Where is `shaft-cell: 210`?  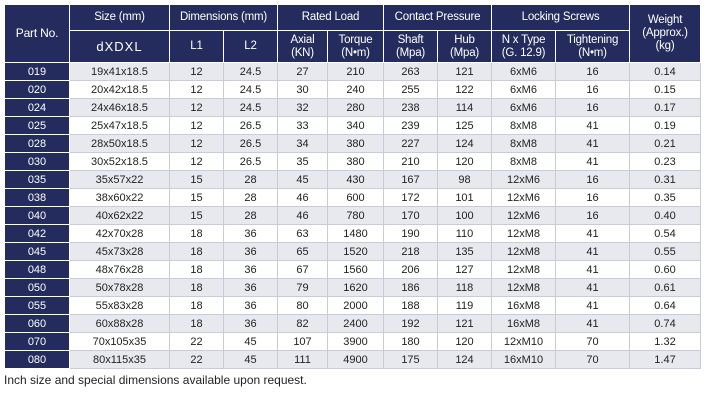
shaft-cell: 210 is located at coordinates (410, 161).